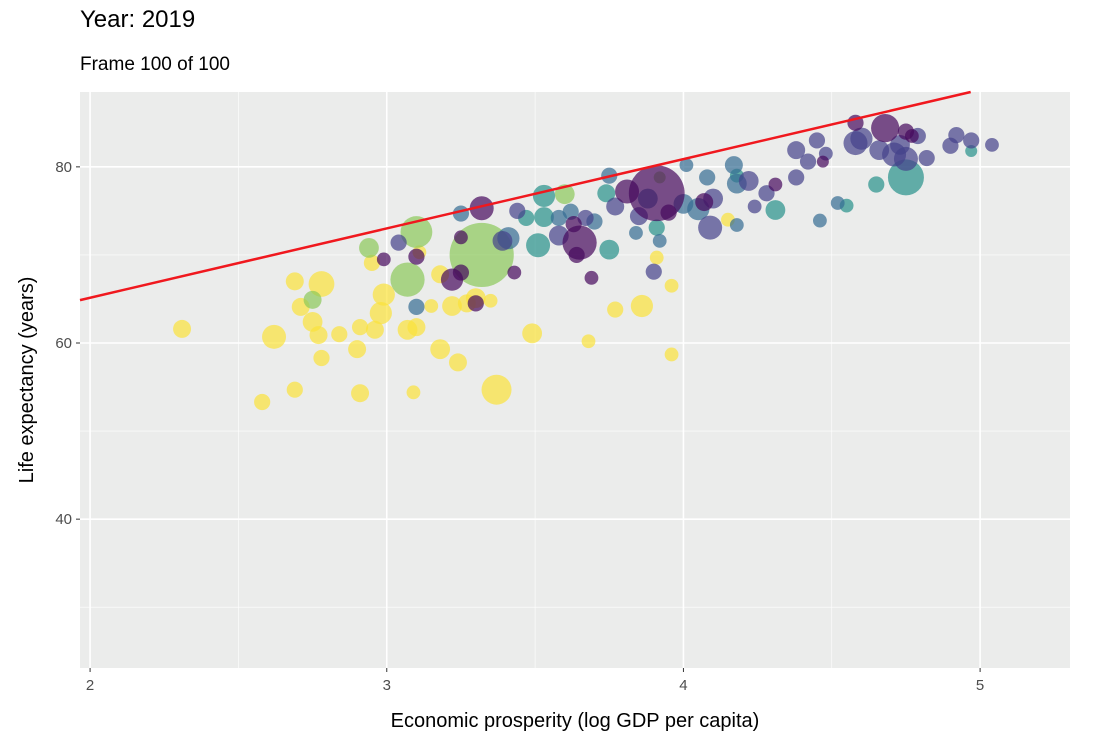 Image resolution: width=1098 pixels, height=753 pixels. Describe the element at coordinates (575, 721) in the screenshot. I see `x-axis-label: Economic prosperity (log GDP per capita)` at that location.